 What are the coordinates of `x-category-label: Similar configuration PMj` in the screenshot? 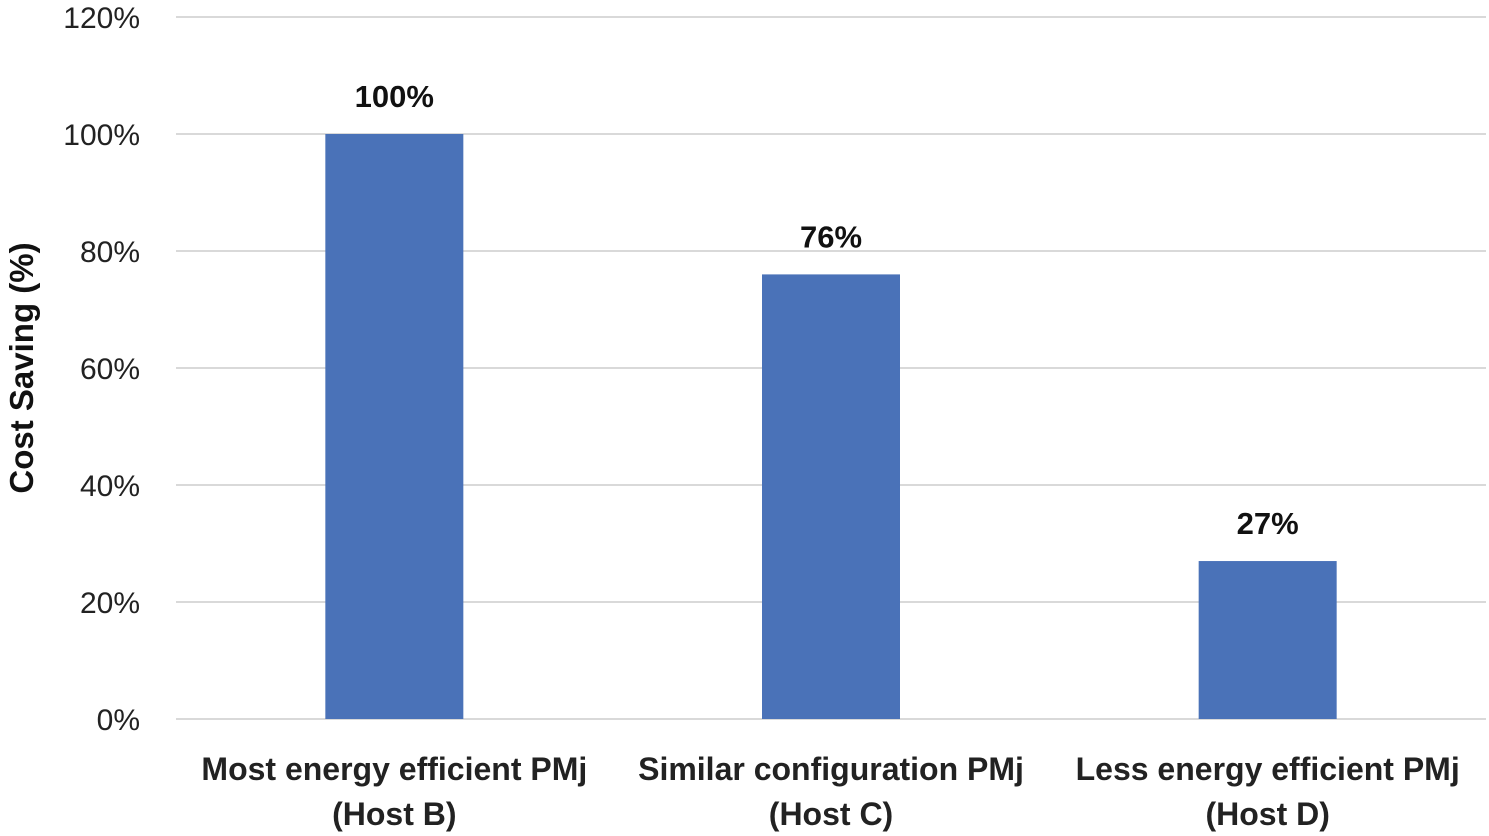 It's located at (831, 769).